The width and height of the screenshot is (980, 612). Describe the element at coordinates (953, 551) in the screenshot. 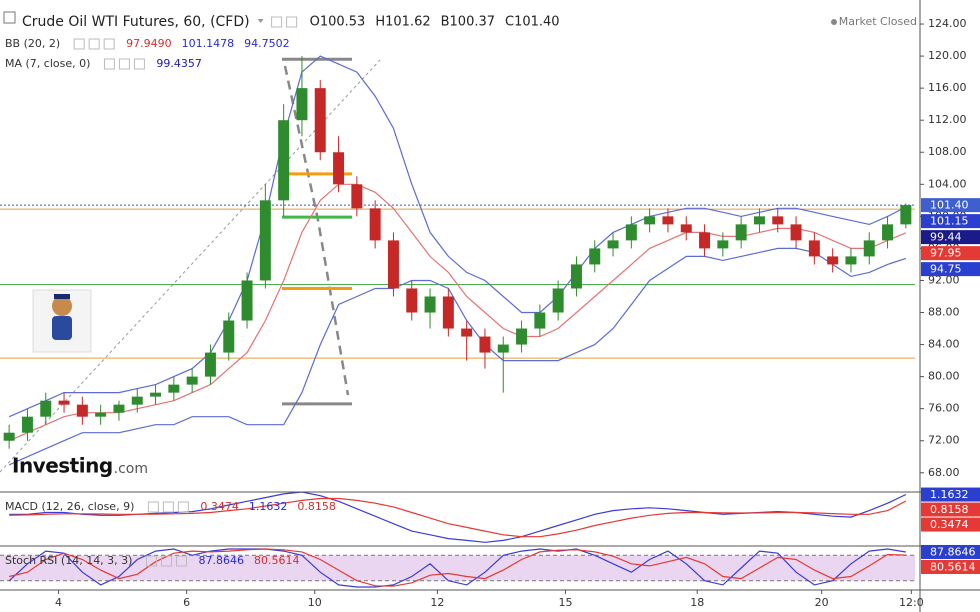

I see `axis-label: 87.8646` at that location.